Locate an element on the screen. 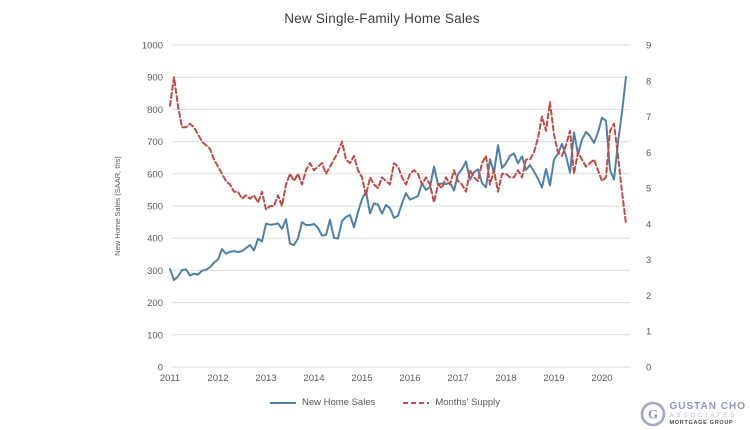  y-axis-left-tick-label: 600 is located at coordinates (155, 174).